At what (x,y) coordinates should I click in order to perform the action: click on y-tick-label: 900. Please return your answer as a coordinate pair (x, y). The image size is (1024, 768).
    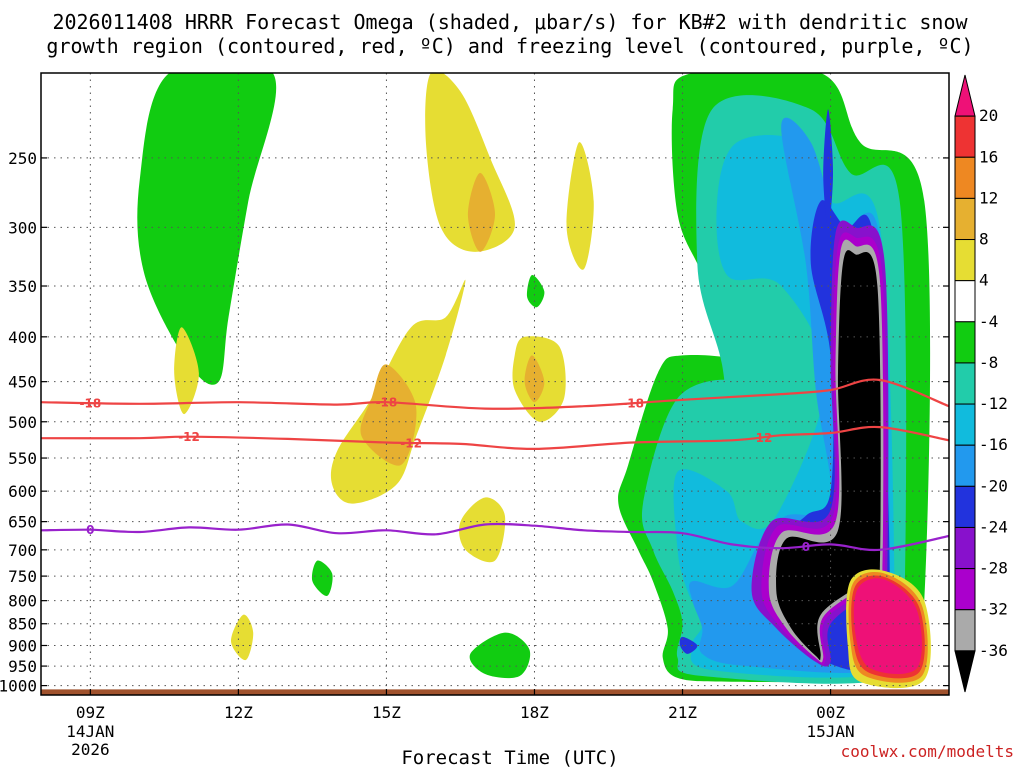
    Looking at the image, I should click on (22, 645).